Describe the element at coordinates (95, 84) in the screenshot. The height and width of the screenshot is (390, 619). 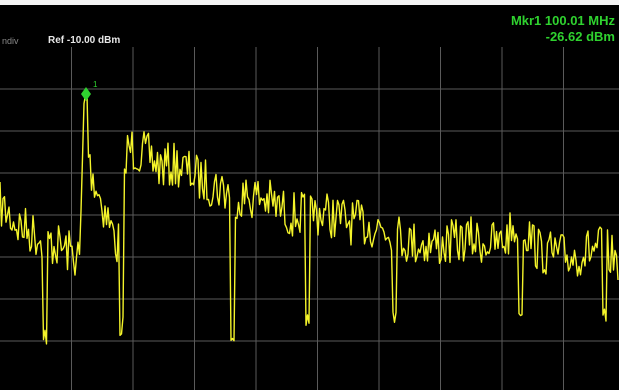
I see `marker-number-label: 1` at that location.